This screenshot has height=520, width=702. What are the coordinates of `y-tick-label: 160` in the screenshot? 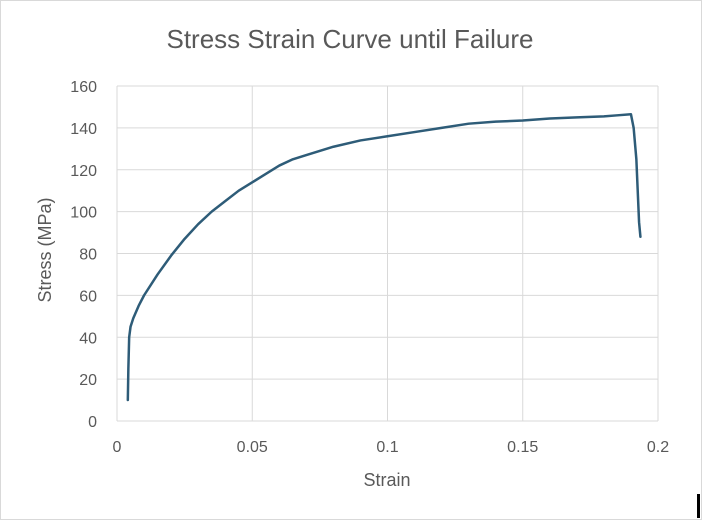 It's located at (83, 87).